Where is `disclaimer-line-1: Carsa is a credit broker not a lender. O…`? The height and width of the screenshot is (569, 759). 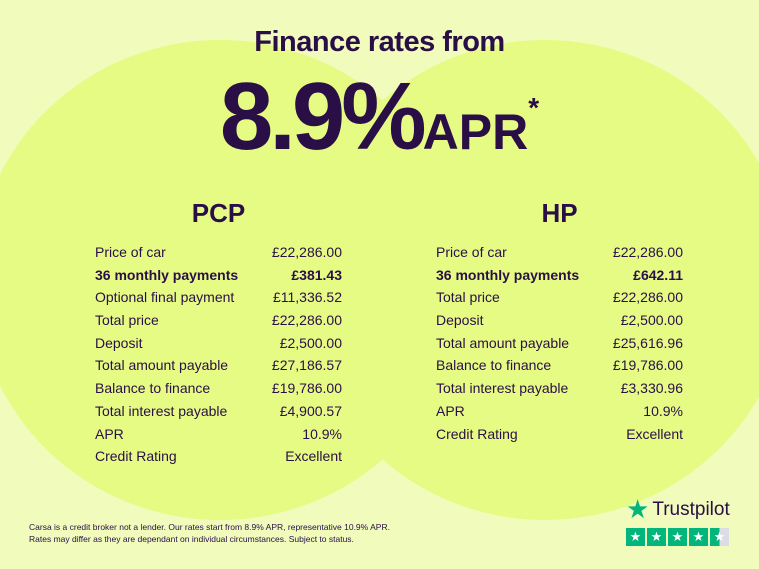
disclaimer-line-1: Carsa is a credit broker not a lender. O… is located at coordinates (209, 527).